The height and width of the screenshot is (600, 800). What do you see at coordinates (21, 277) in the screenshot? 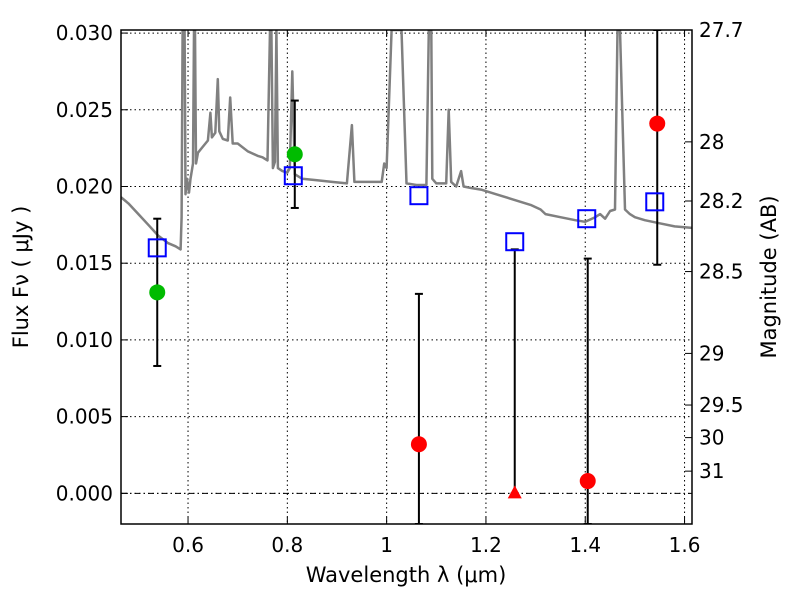
I see `y-axis-label: Flux Fν ( μJy )` at bounding box center [21, 277].